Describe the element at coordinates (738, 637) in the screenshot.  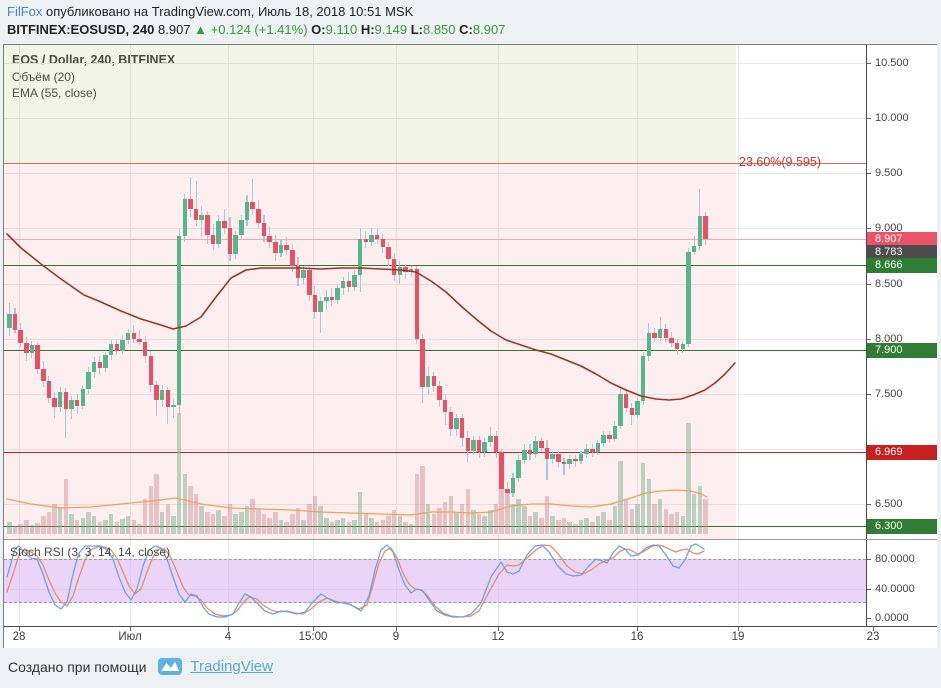
I see `time-tick-label: 19` at that location.